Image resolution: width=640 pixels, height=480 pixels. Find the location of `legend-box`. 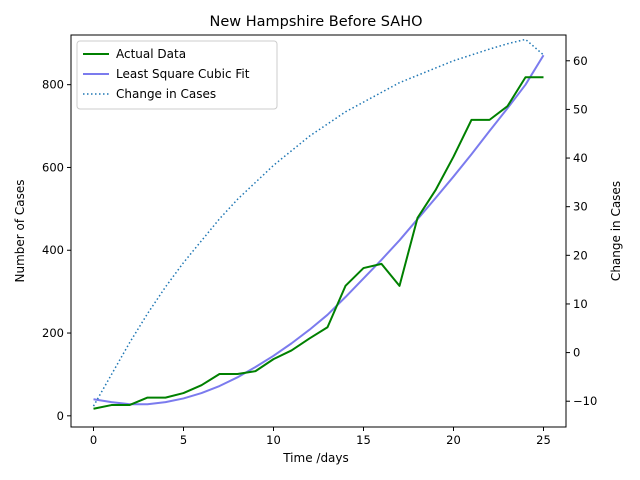

legend-box is located at coordinates (177, 75).